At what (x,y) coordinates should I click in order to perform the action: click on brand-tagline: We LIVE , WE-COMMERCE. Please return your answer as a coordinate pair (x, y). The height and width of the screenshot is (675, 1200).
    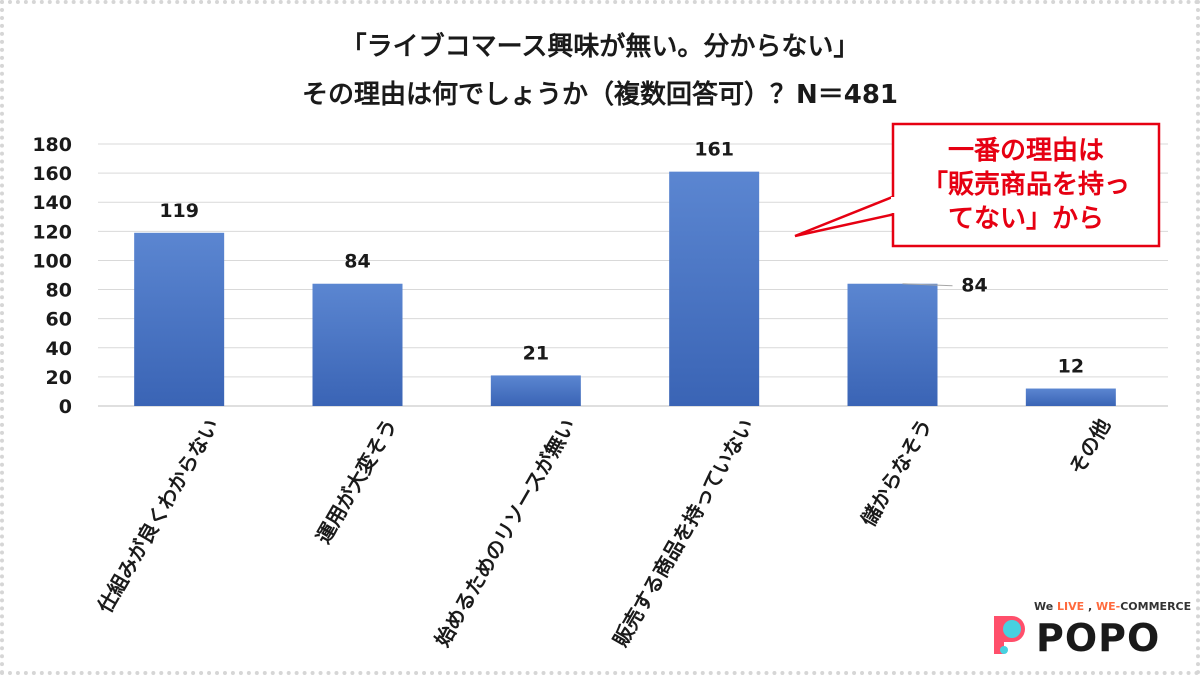
    Looking at the image, I should click on (1112, 606).